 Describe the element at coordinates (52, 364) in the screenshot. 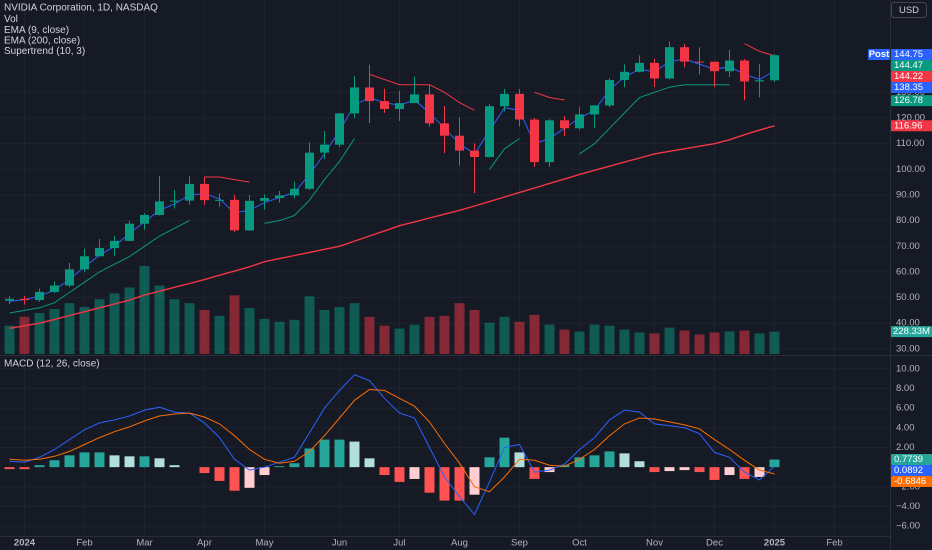

I see `indicator-title: MACD (12, 26, close)` at that location.